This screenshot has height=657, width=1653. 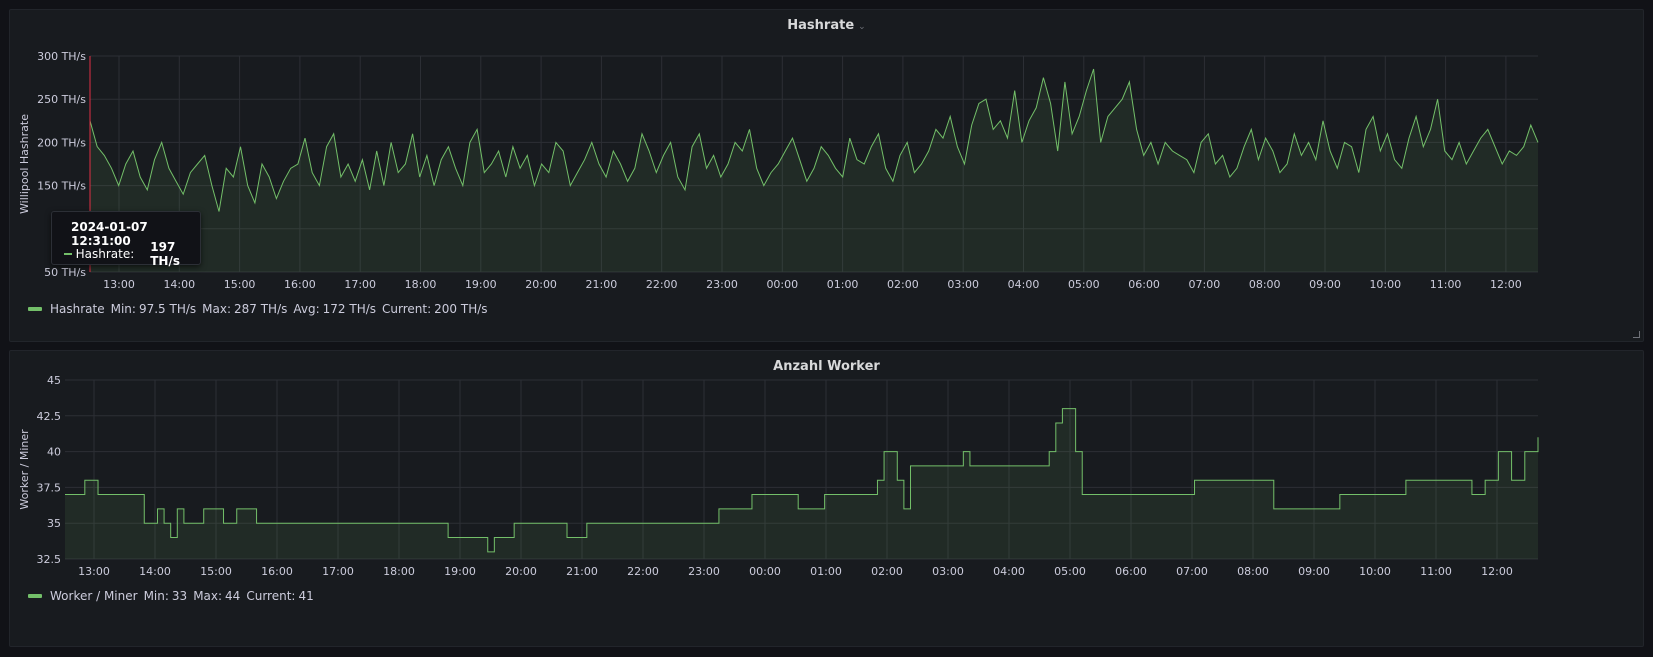 I want to click on legend-series-name: Worker / Miner, so click(x=94, y=596).